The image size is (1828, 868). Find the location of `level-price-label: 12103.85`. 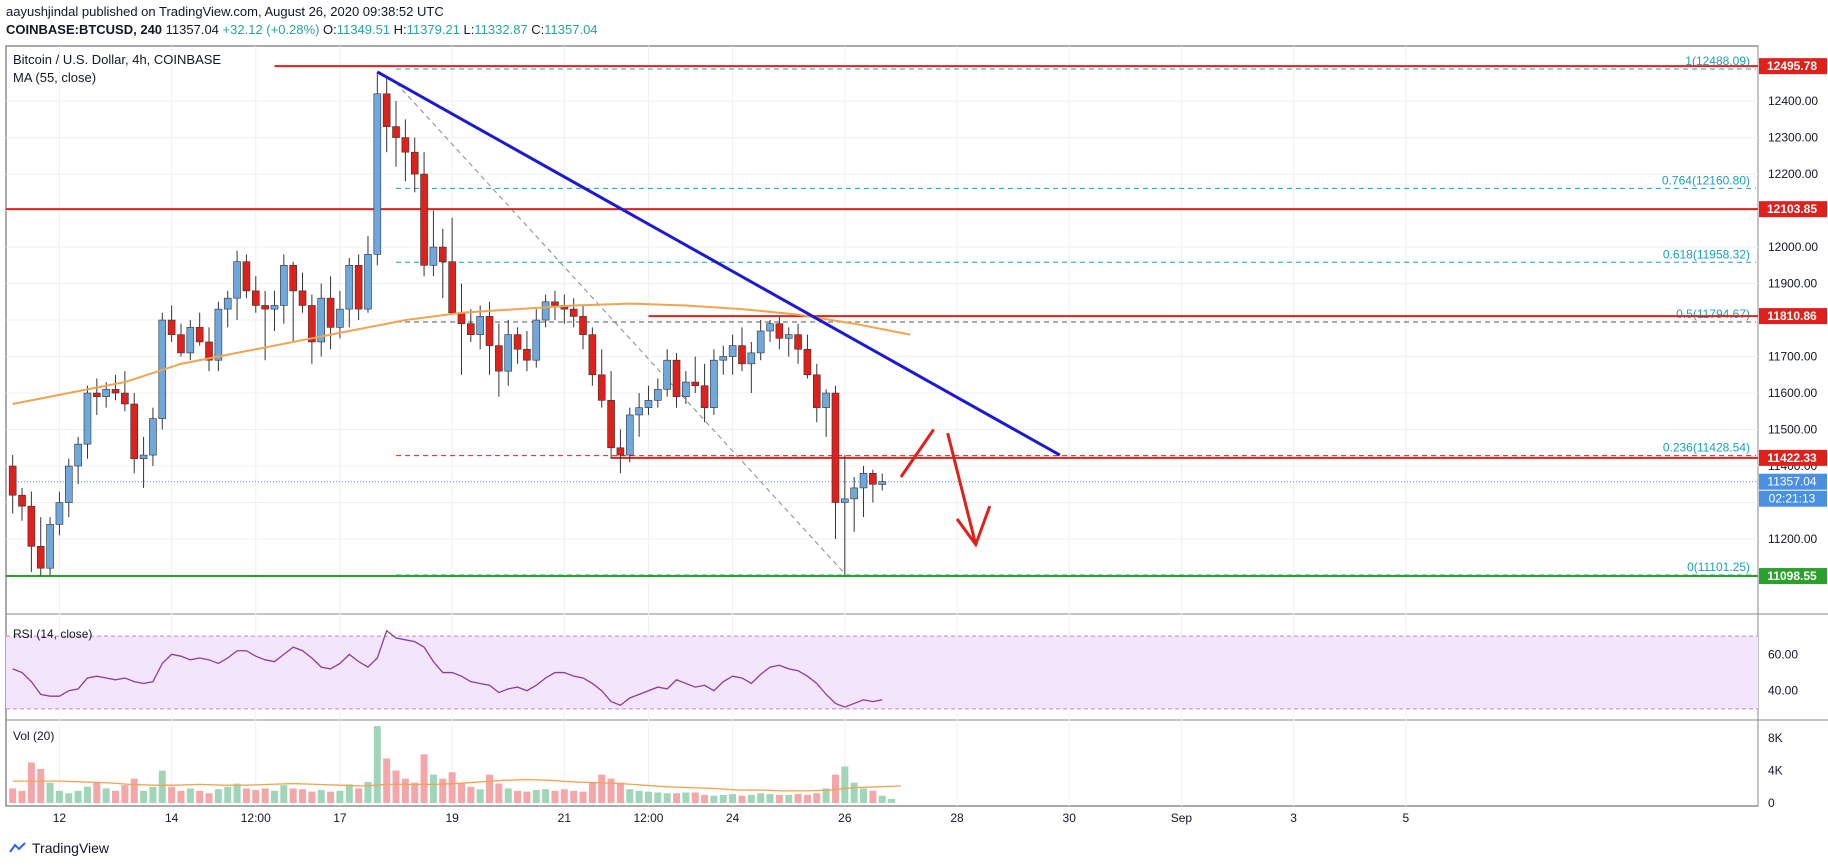

level-price-label: 12103.85 is located at coordinates (1792, 209).